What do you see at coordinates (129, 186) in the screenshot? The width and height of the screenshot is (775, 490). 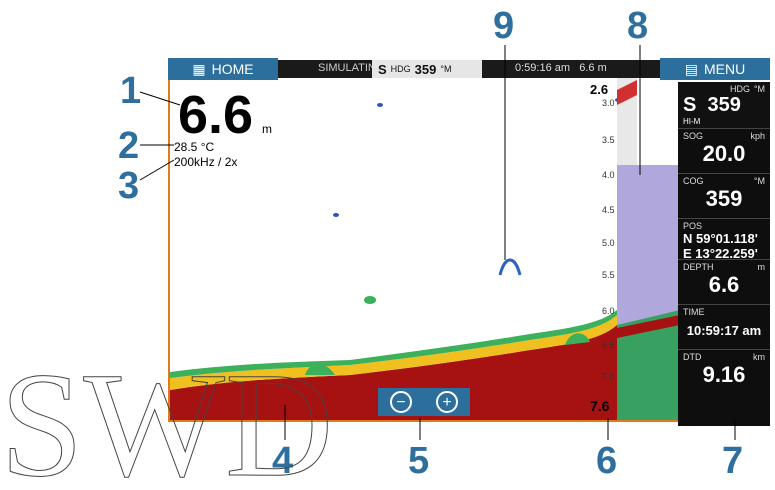 I see `callout-3: 3` at bounding box center [129, 186].